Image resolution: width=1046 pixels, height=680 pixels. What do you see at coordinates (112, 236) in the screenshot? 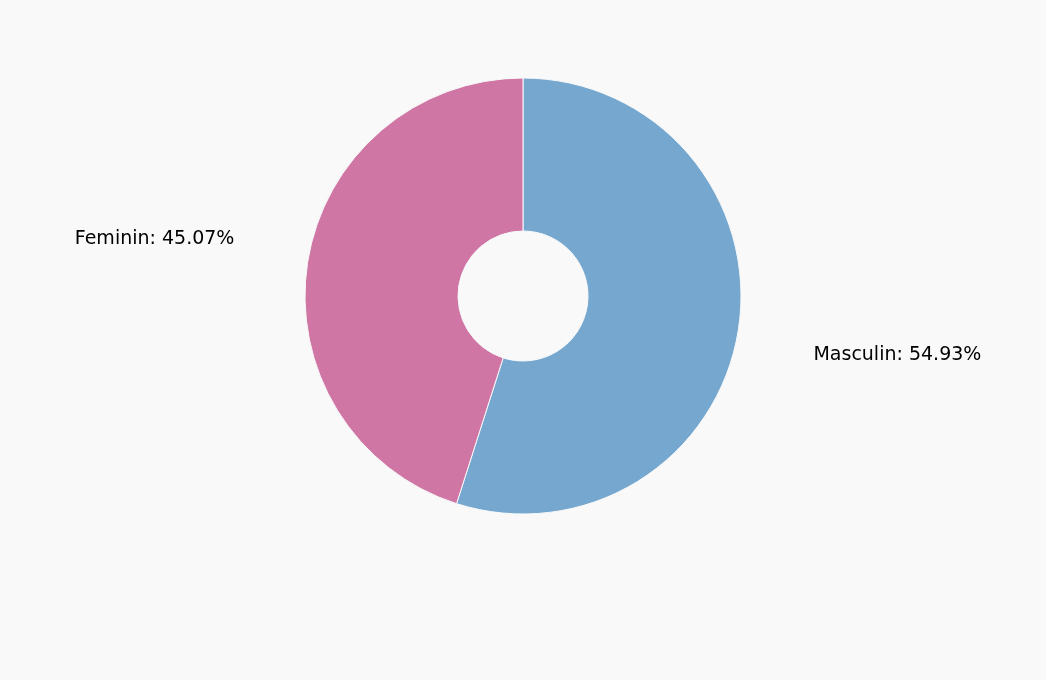
I see `slice-label: Feminin` at bounding box center [112, 236].